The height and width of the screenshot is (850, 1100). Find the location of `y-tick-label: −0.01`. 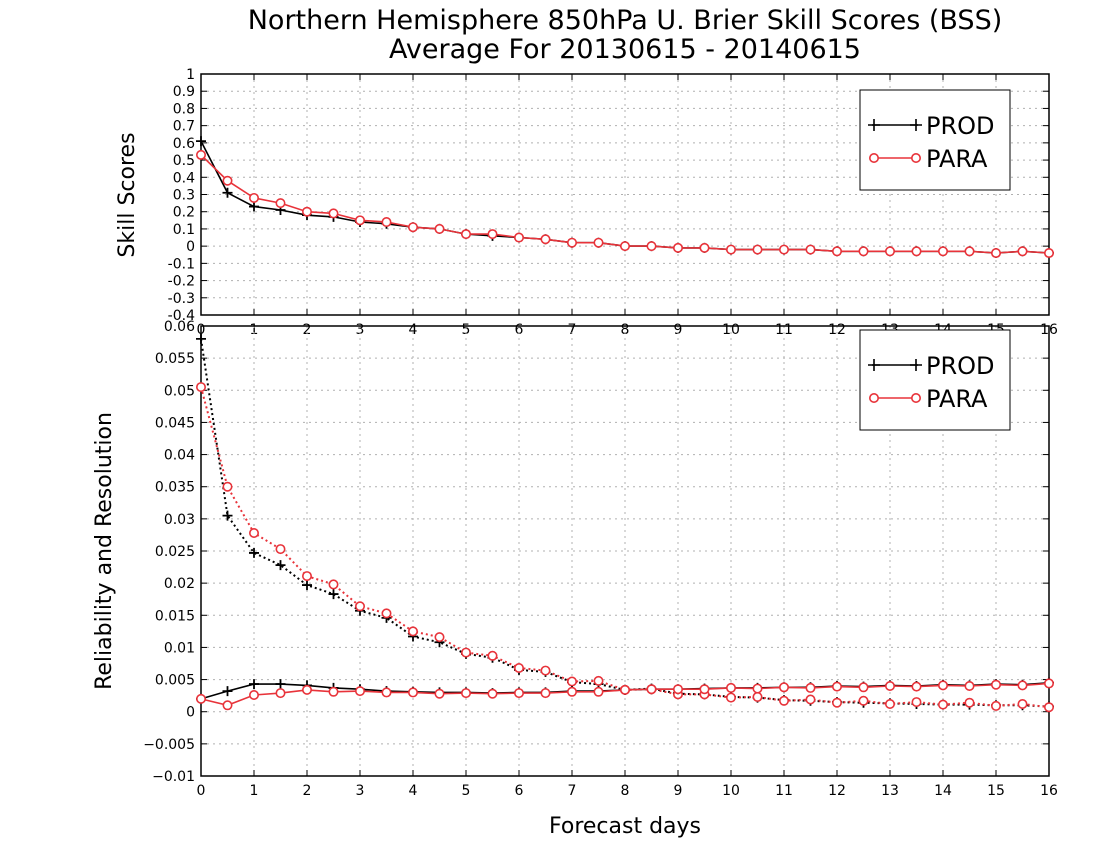

y-tick-label: −0.01 is located at coordinates (173, 777).